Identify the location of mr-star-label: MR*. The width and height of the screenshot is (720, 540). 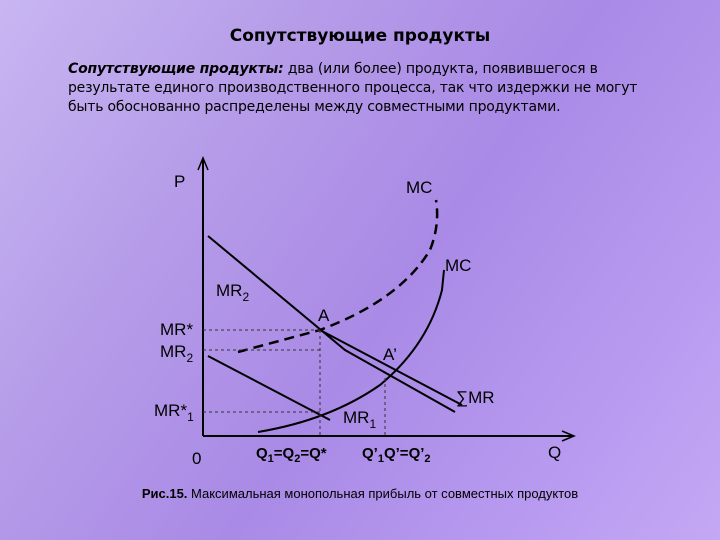
(176, 329).